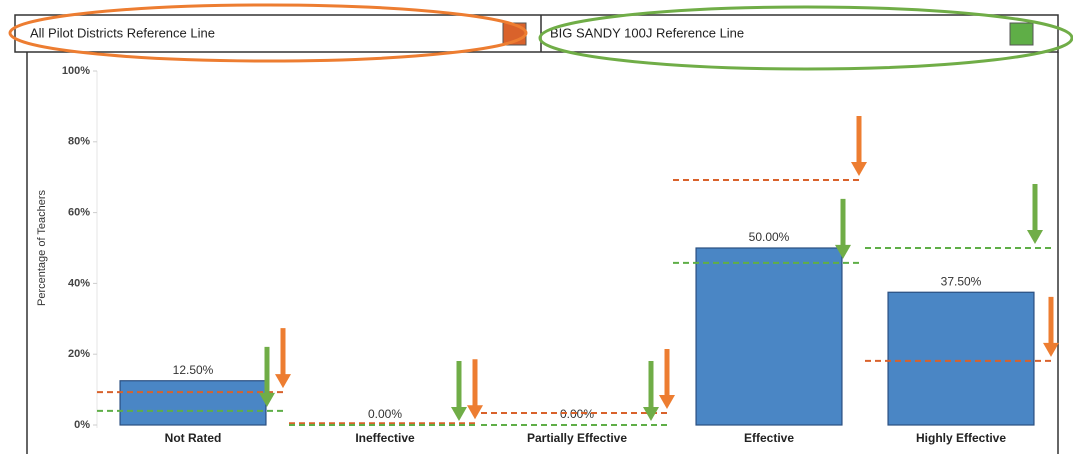  Describe the element at coordinates (961, 281) in the screenshot. I see `value-label: 37.50%` at that location.